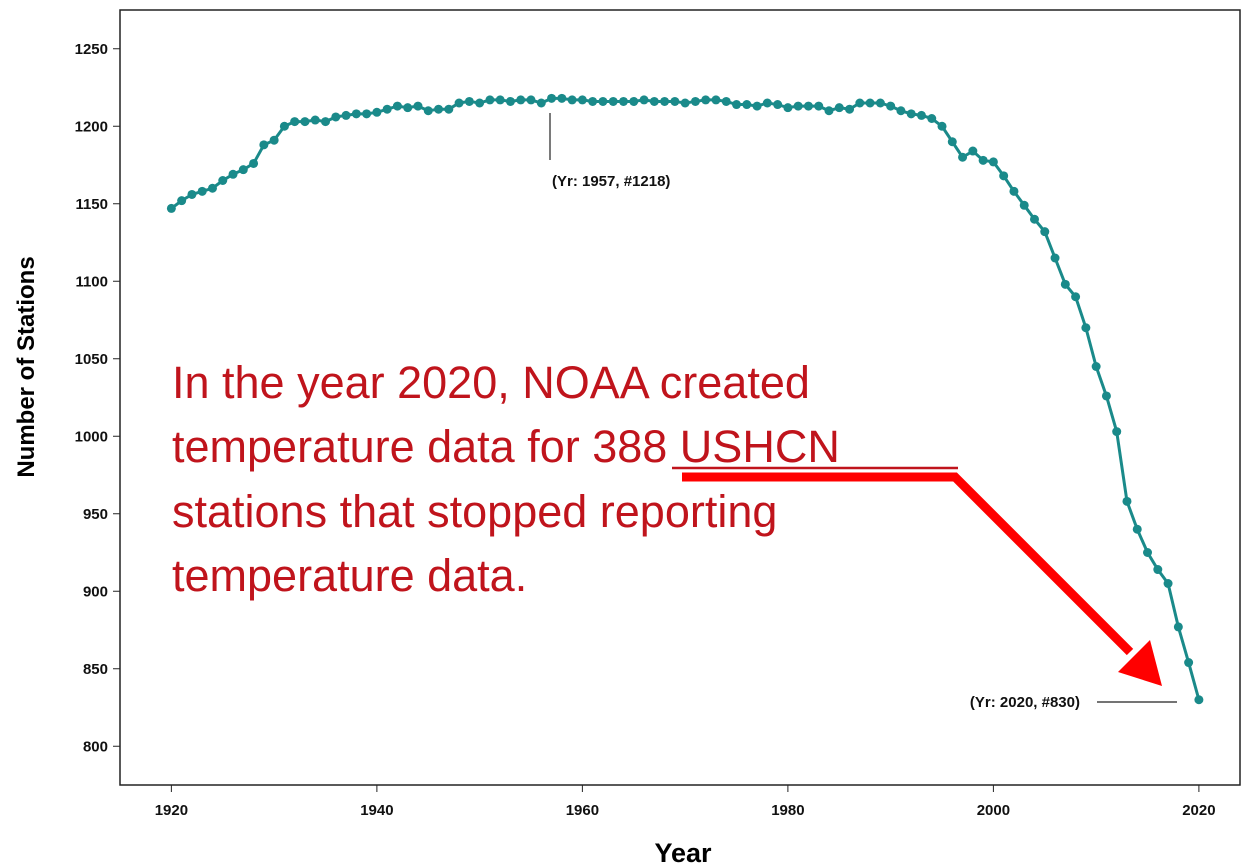 This screenshot has height=868, width=1250. Describe the element at coordinates (91, 126) in the screenshot. I see `y-tick-label: 1200` at that location.